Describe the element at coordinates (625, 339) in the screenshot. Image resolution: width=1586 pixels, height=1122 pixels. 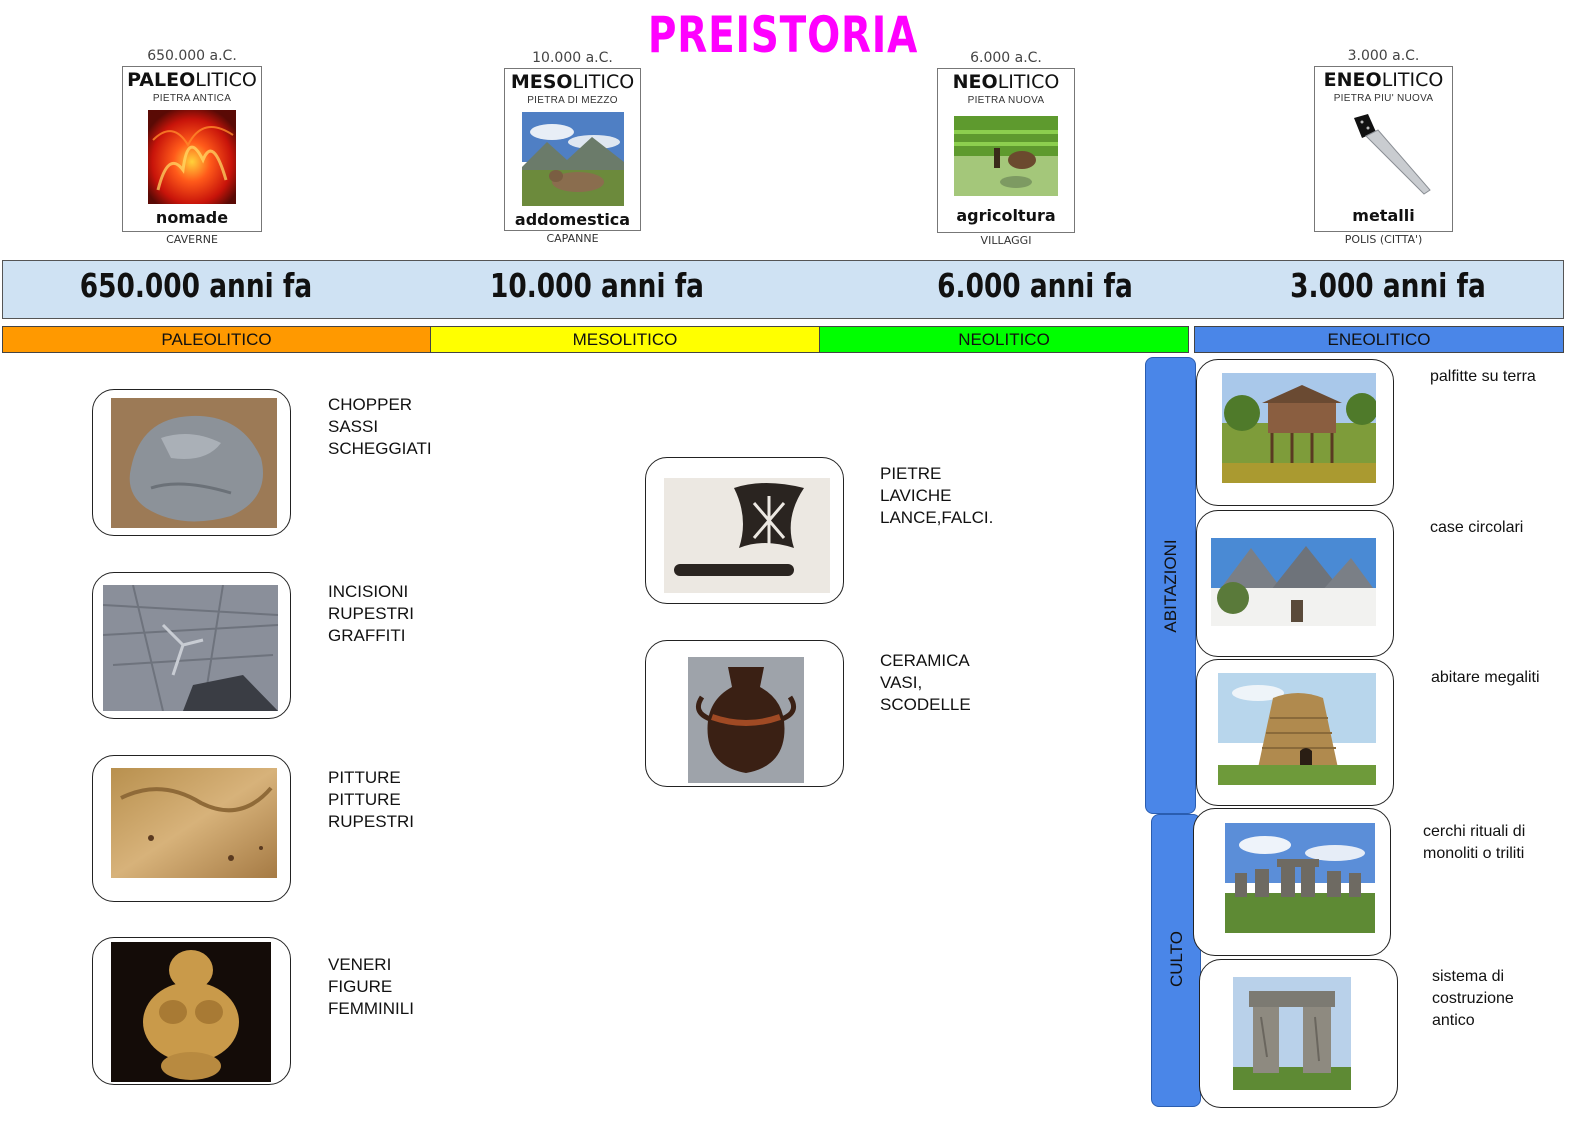
I see `era-bar-mesolitico: MESOLITICO` at that location.